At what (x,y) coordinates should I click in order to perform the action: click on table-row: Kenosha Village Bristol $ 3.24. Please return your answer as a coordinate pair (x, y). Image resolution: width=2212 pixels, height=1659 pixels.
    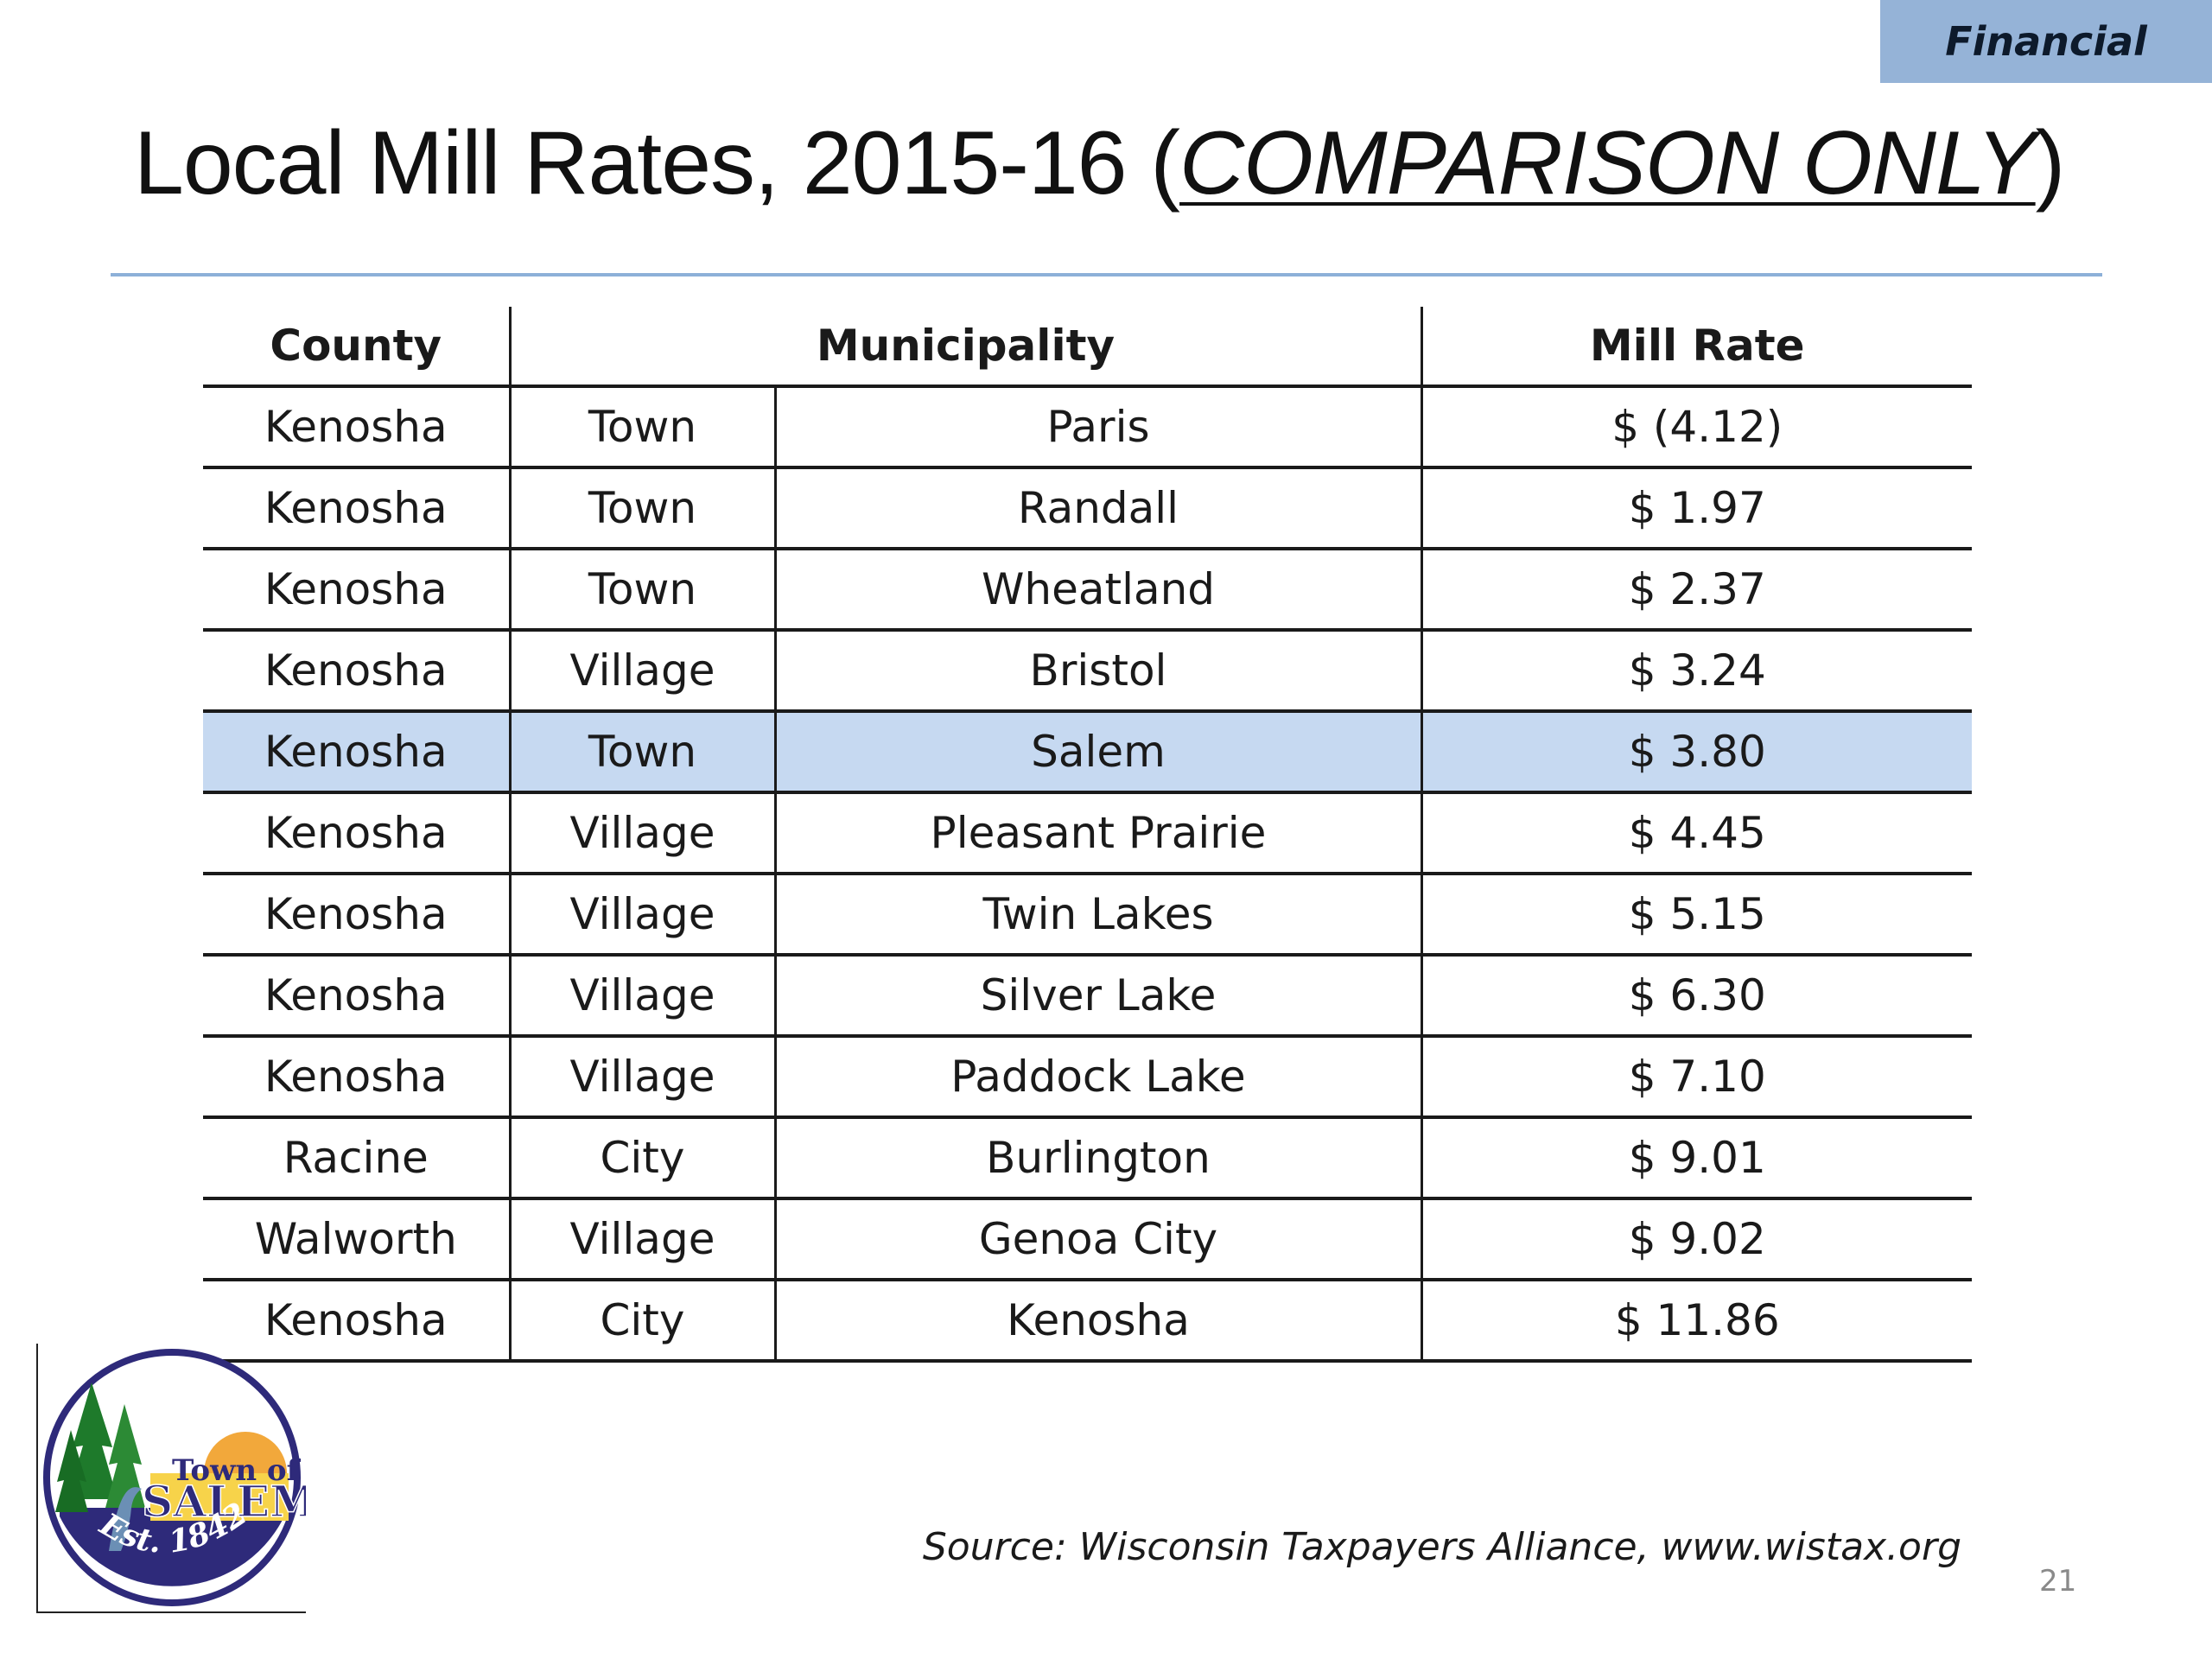
    Looking at the image, I should click on (1087, 671).